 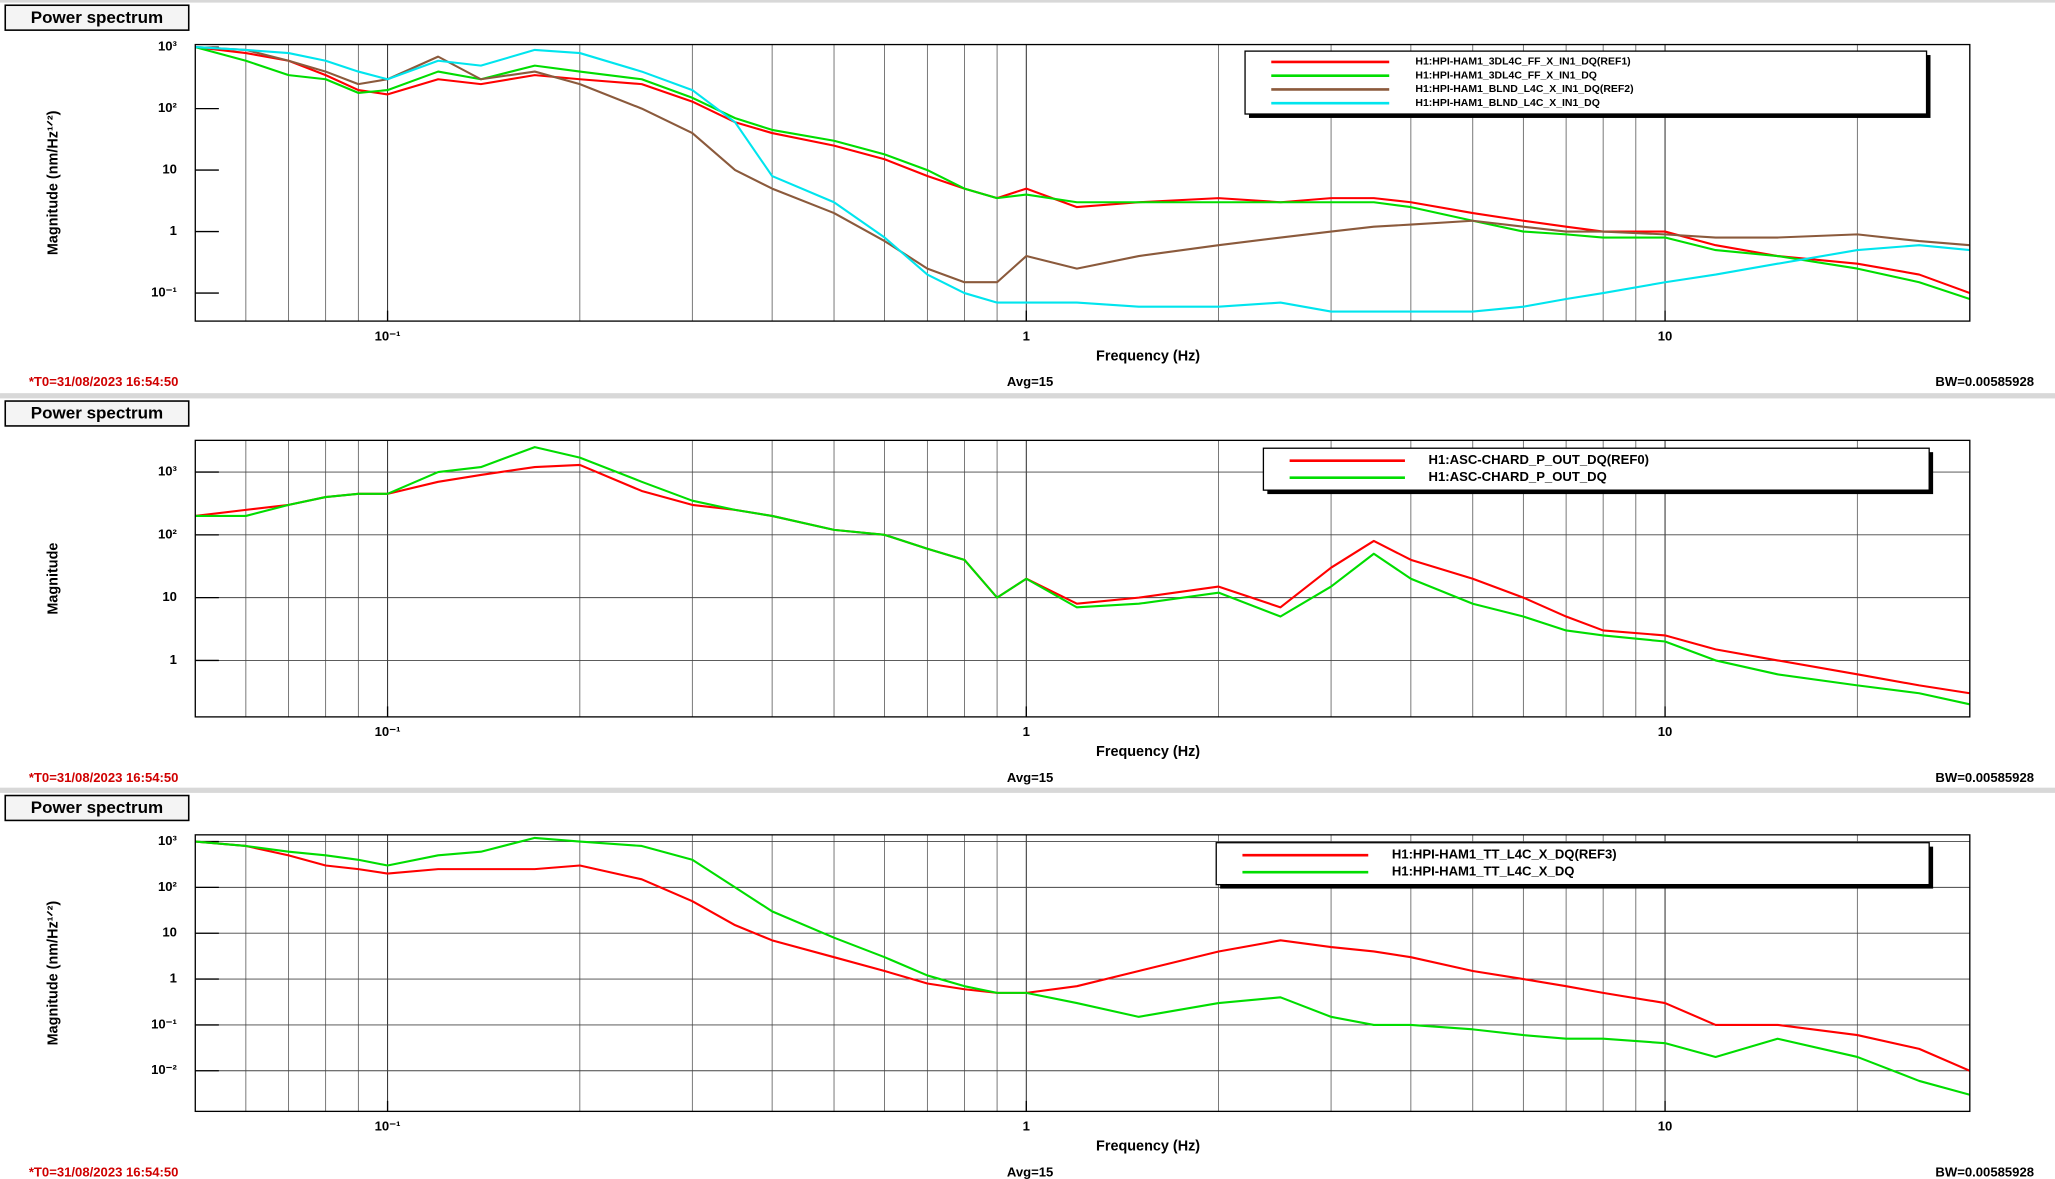 I want to click on legend-label: H1:ASC-CHARD_P_OUT_DQ, so click(x=1518, y=476).